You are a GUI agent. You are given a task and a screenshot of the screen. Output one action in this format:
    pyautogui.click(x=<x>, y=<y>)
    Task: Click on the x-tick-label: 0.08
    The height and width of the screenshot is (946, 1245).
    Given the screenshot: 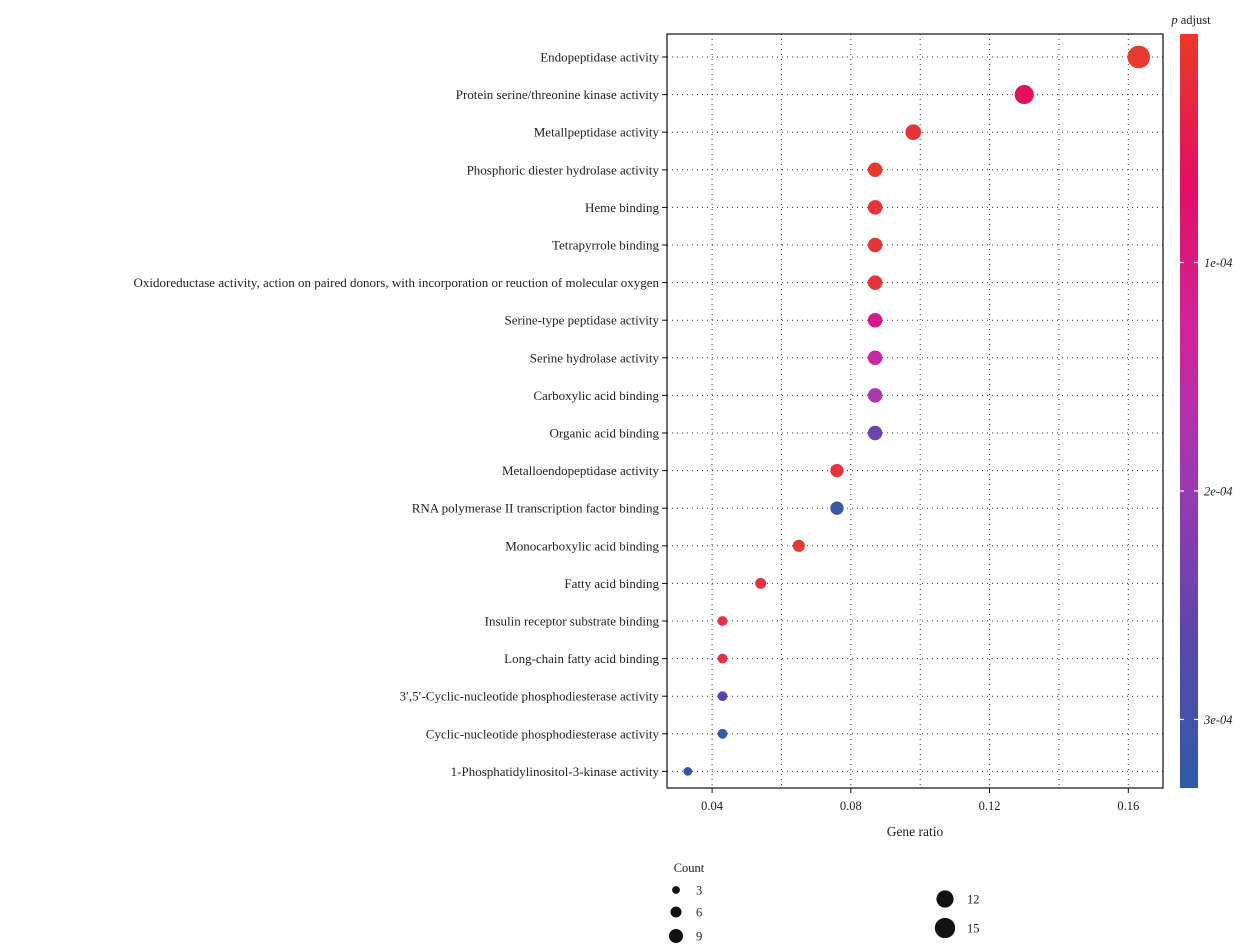 What is the action you would take?
    pyautogui.click(x=851, y=806)
    